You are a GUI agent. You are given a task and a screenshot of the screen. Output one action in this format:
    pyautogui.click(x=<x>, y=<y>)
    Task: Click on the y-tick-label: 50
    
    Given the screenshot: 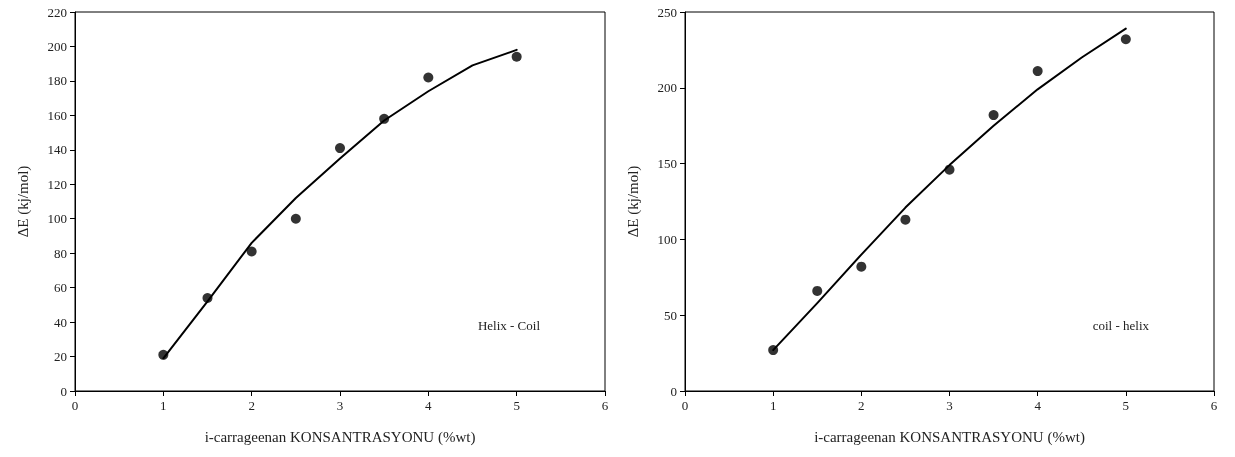 What is the action you would take?
    pyautogui.click(x=670, y=315)
    